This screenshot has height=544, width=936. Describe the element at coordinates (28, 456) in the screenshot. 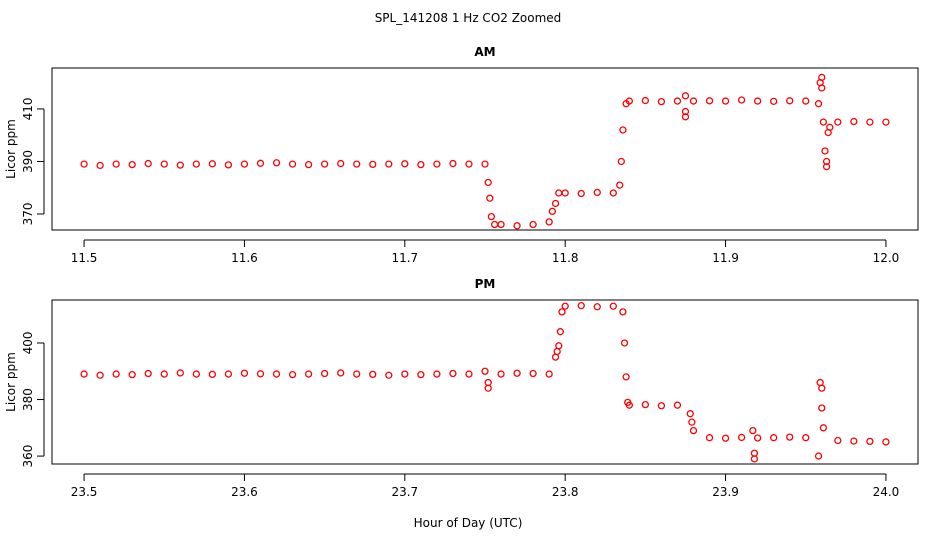

I see `y-tick-label: 360` at that location.